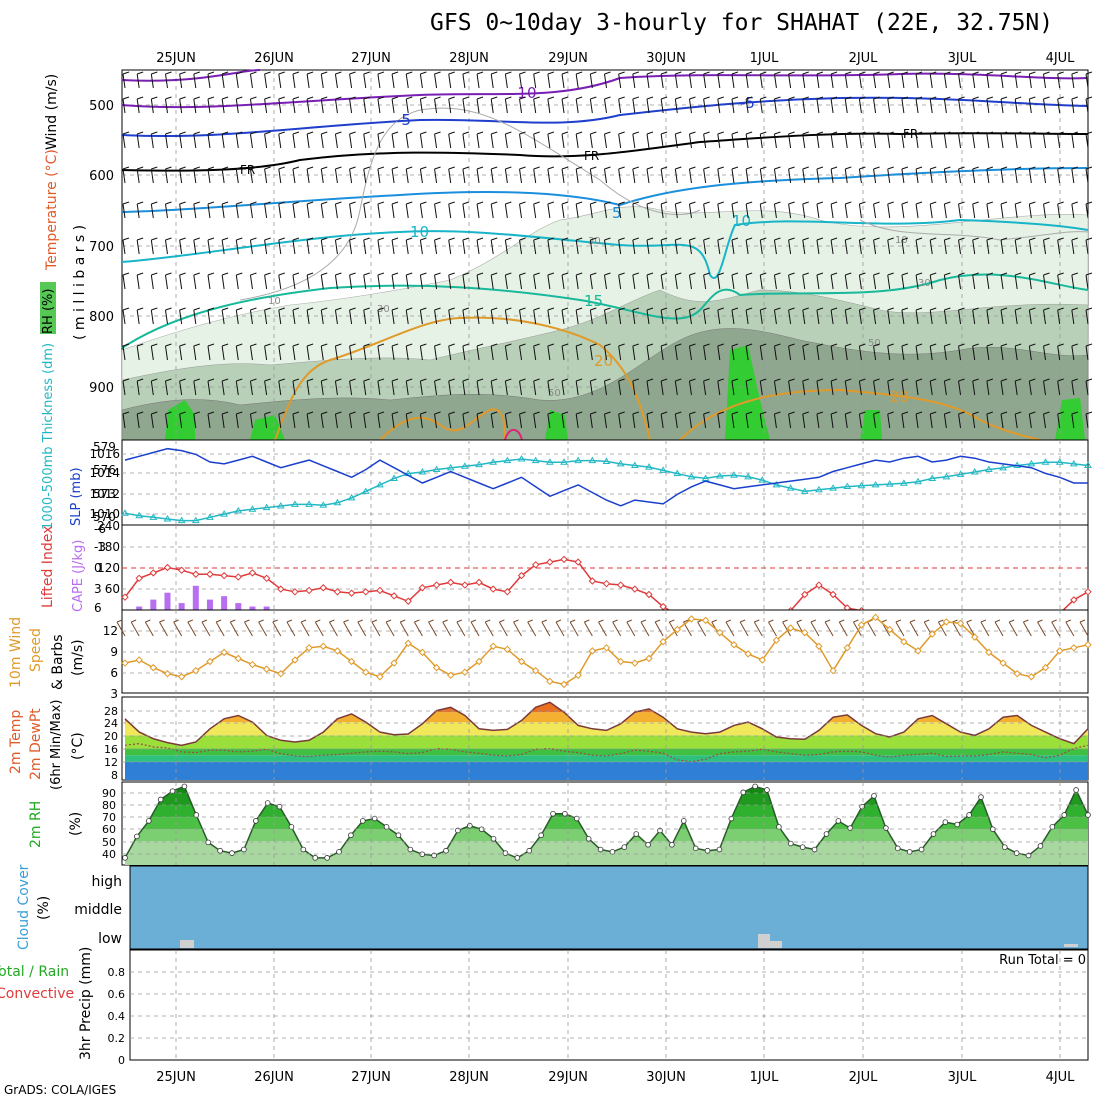  I want to click on temp-tick-24: 24, so click(111, 723).